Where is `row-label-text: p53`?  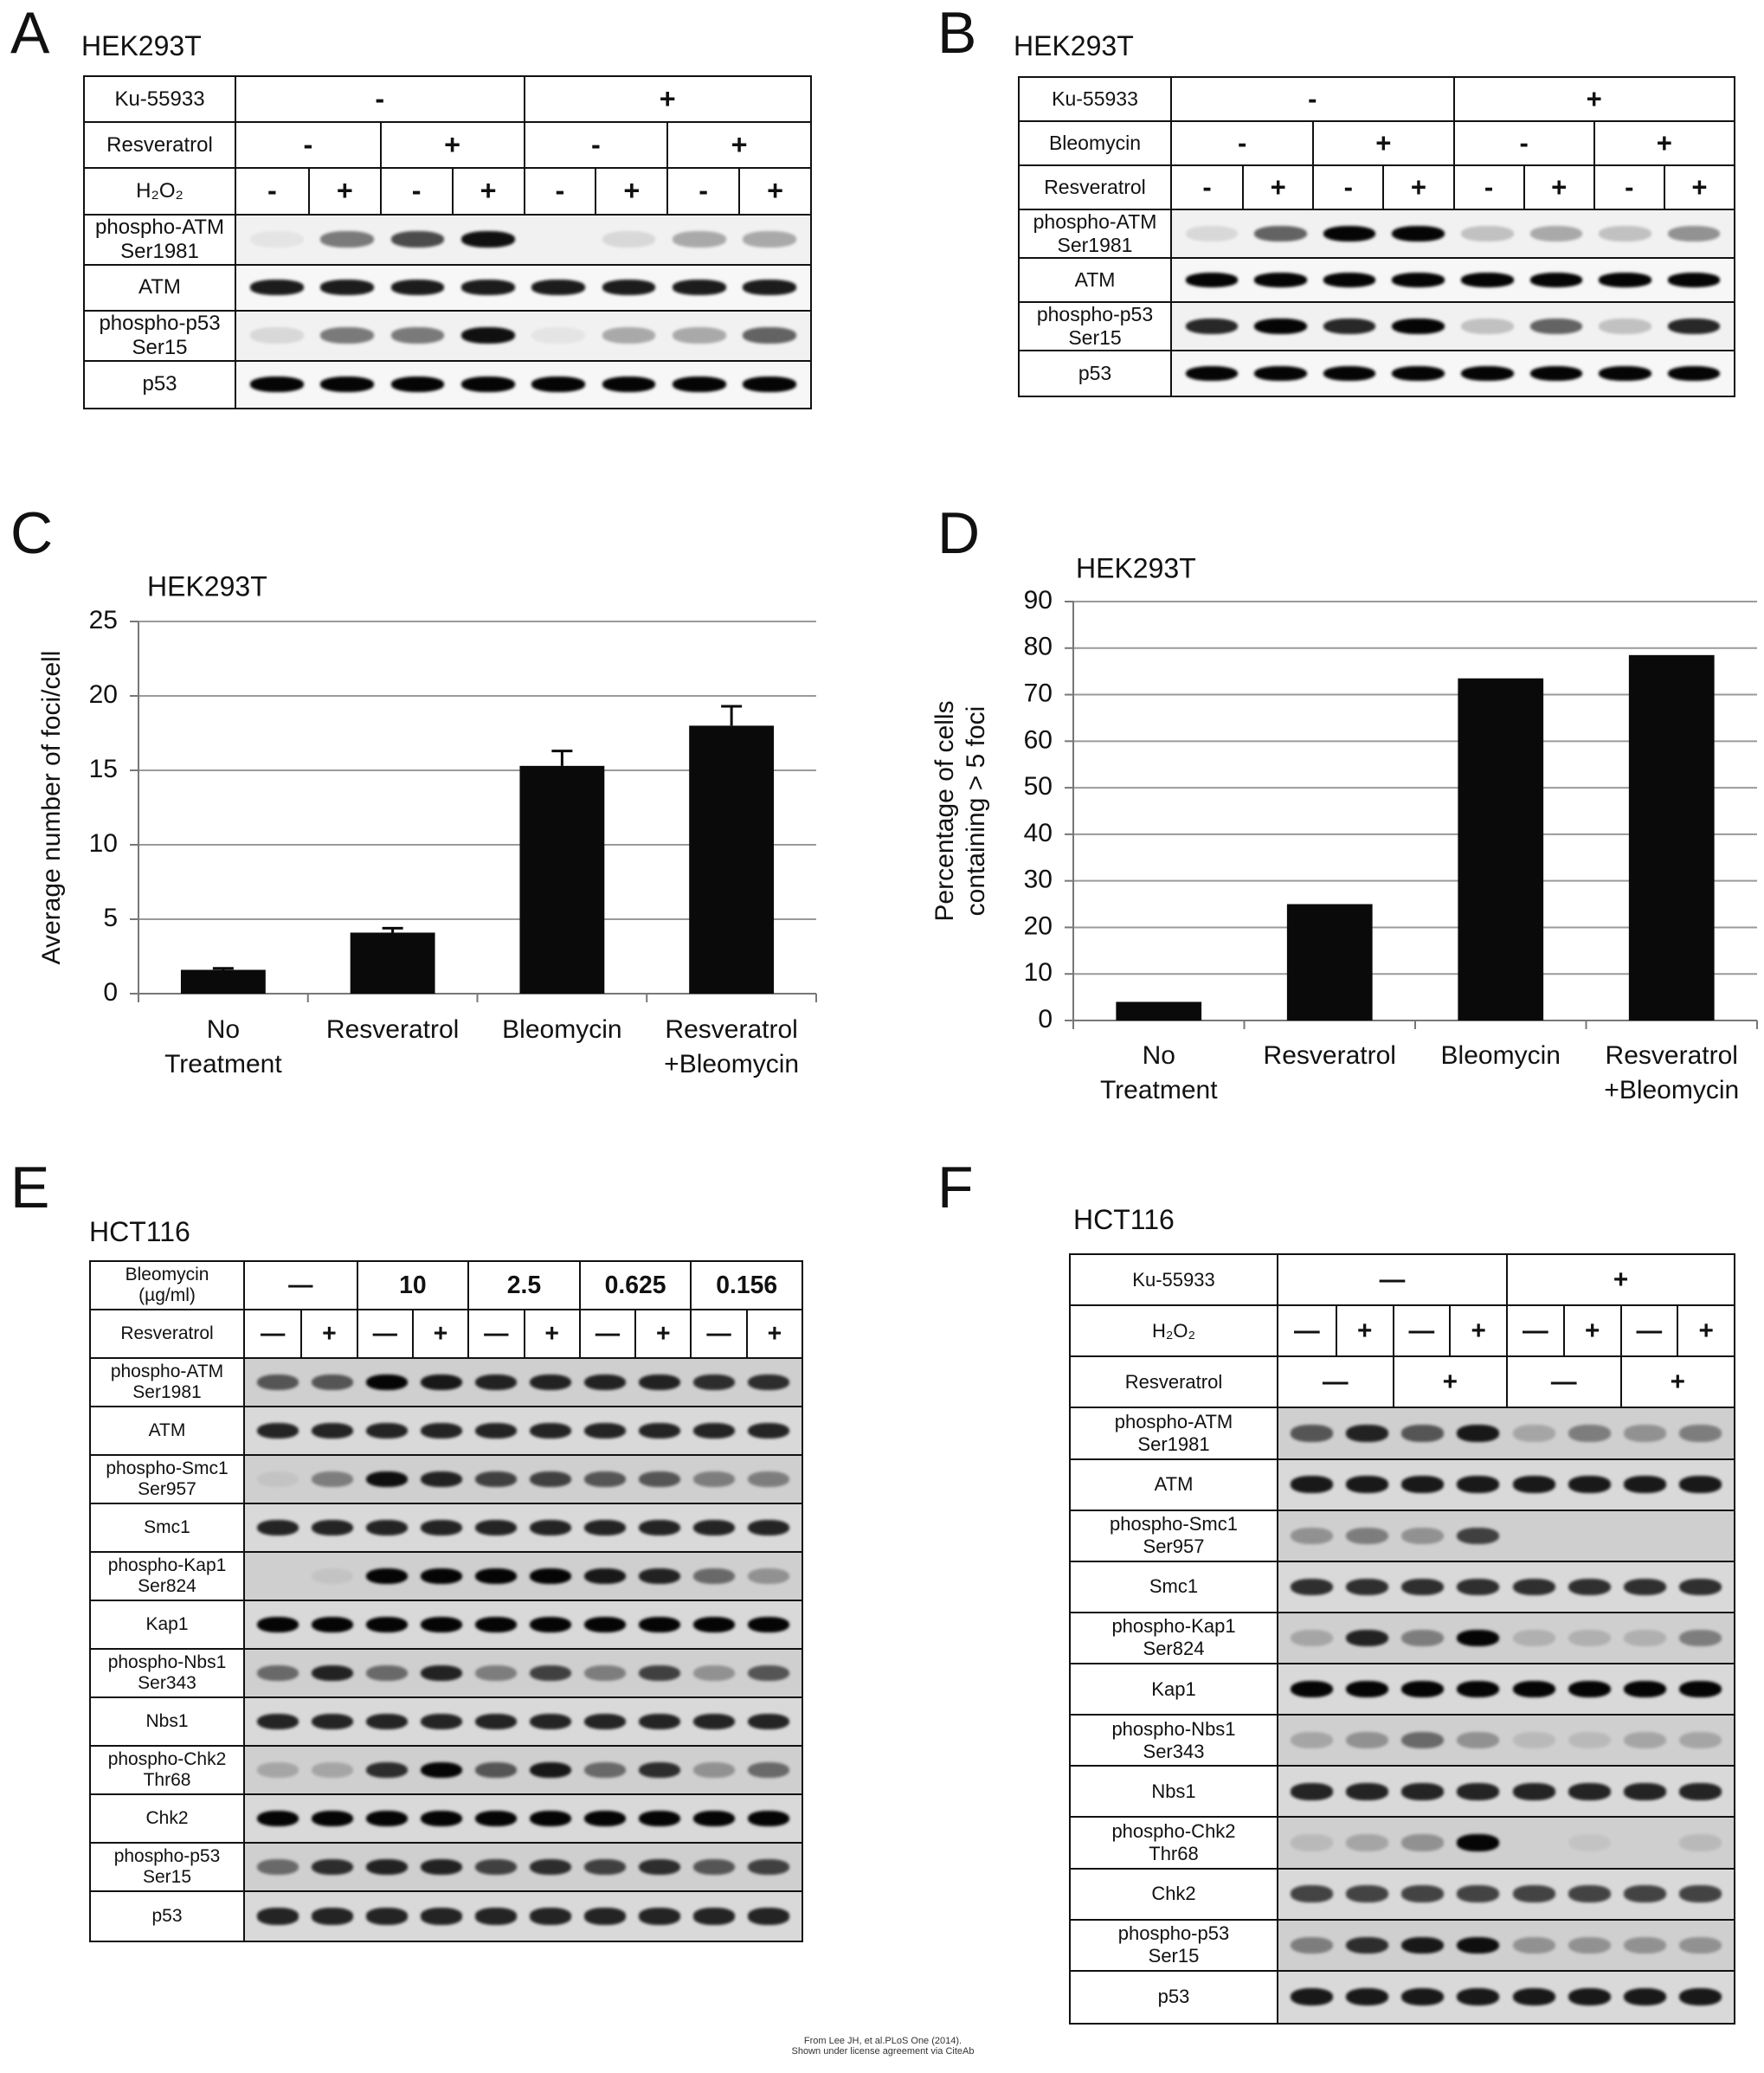 row-label-text: p53 is located at coordinates (1095, 373).